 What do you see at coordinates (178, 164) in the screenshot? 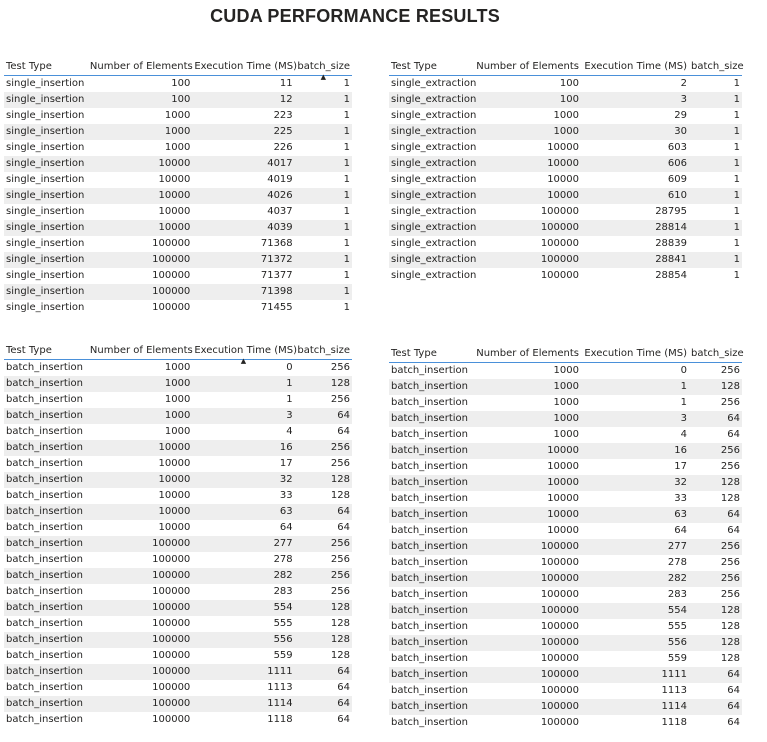
I see `table-row: single_insertion 10000 4017 1` at bounding box center [178, 164].